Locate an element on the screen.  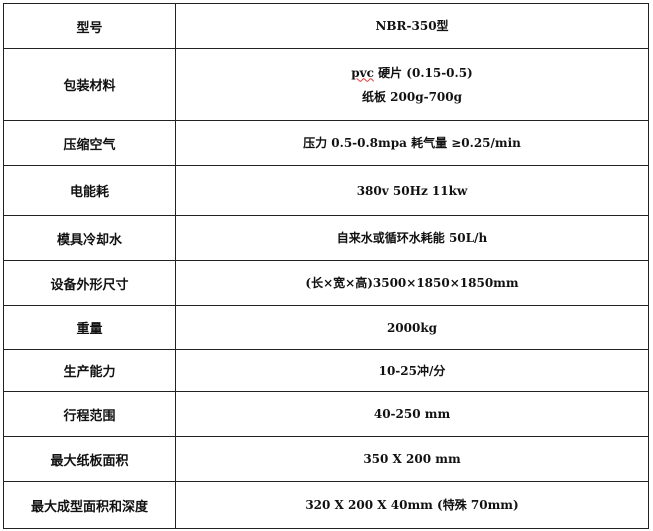
spec-value-line: 380v 50Hz 11kw is located at coordinates (412, 190).